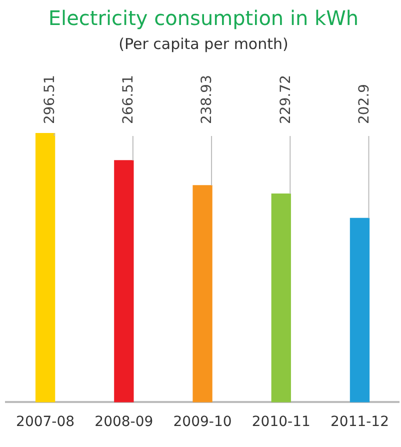 Image resolution: width=401 pixels, height=447 pixels. I want to click on x-tick-label: 2011-12, so click(359, 422).